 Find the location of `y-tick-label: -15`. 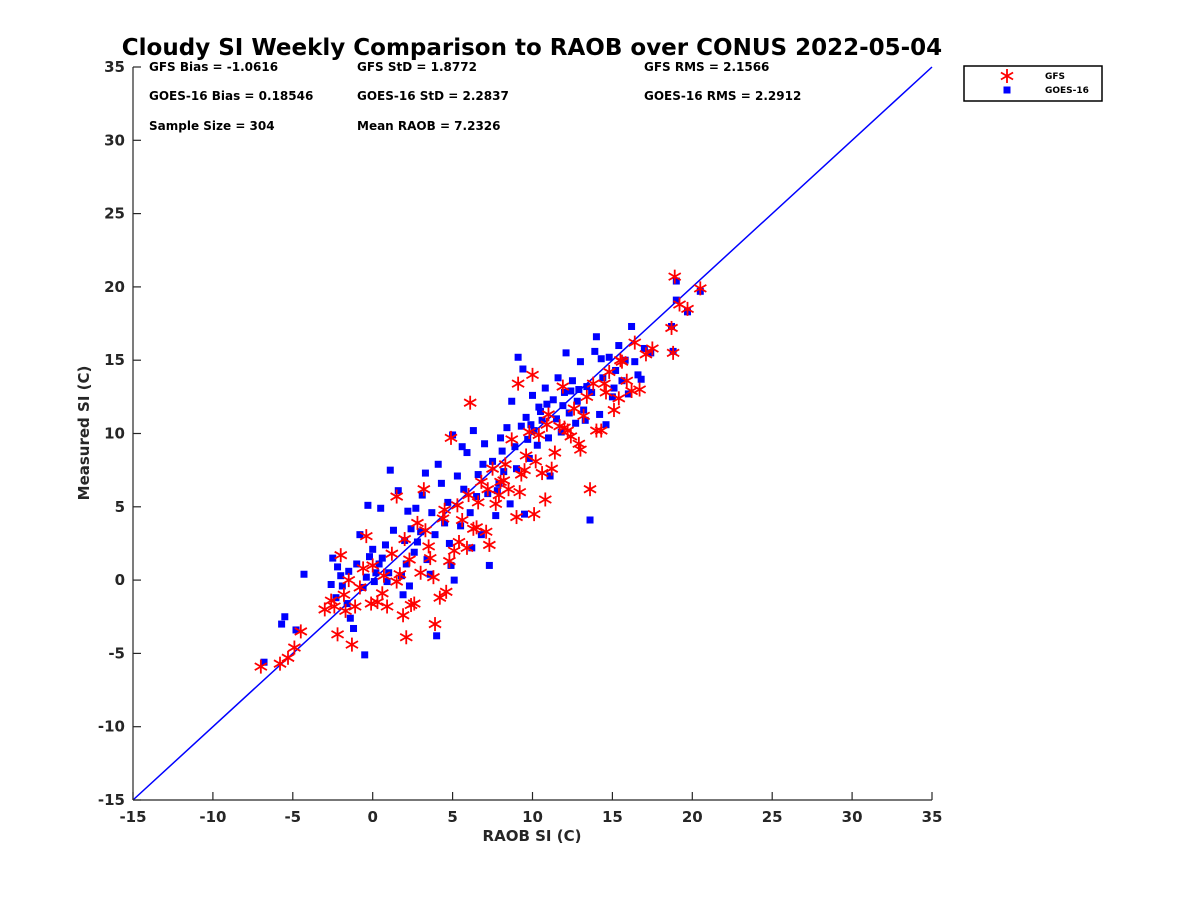

y-tick-label: -15 is located at coordinates (111, 800).